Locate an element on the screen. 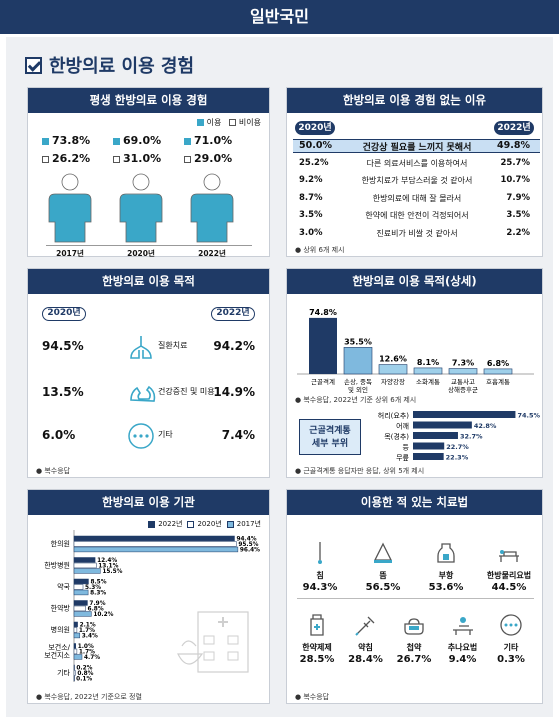 This screenshot has width=559, height=722. treatment-value: 56.5% is located at coordinates (383, 587).